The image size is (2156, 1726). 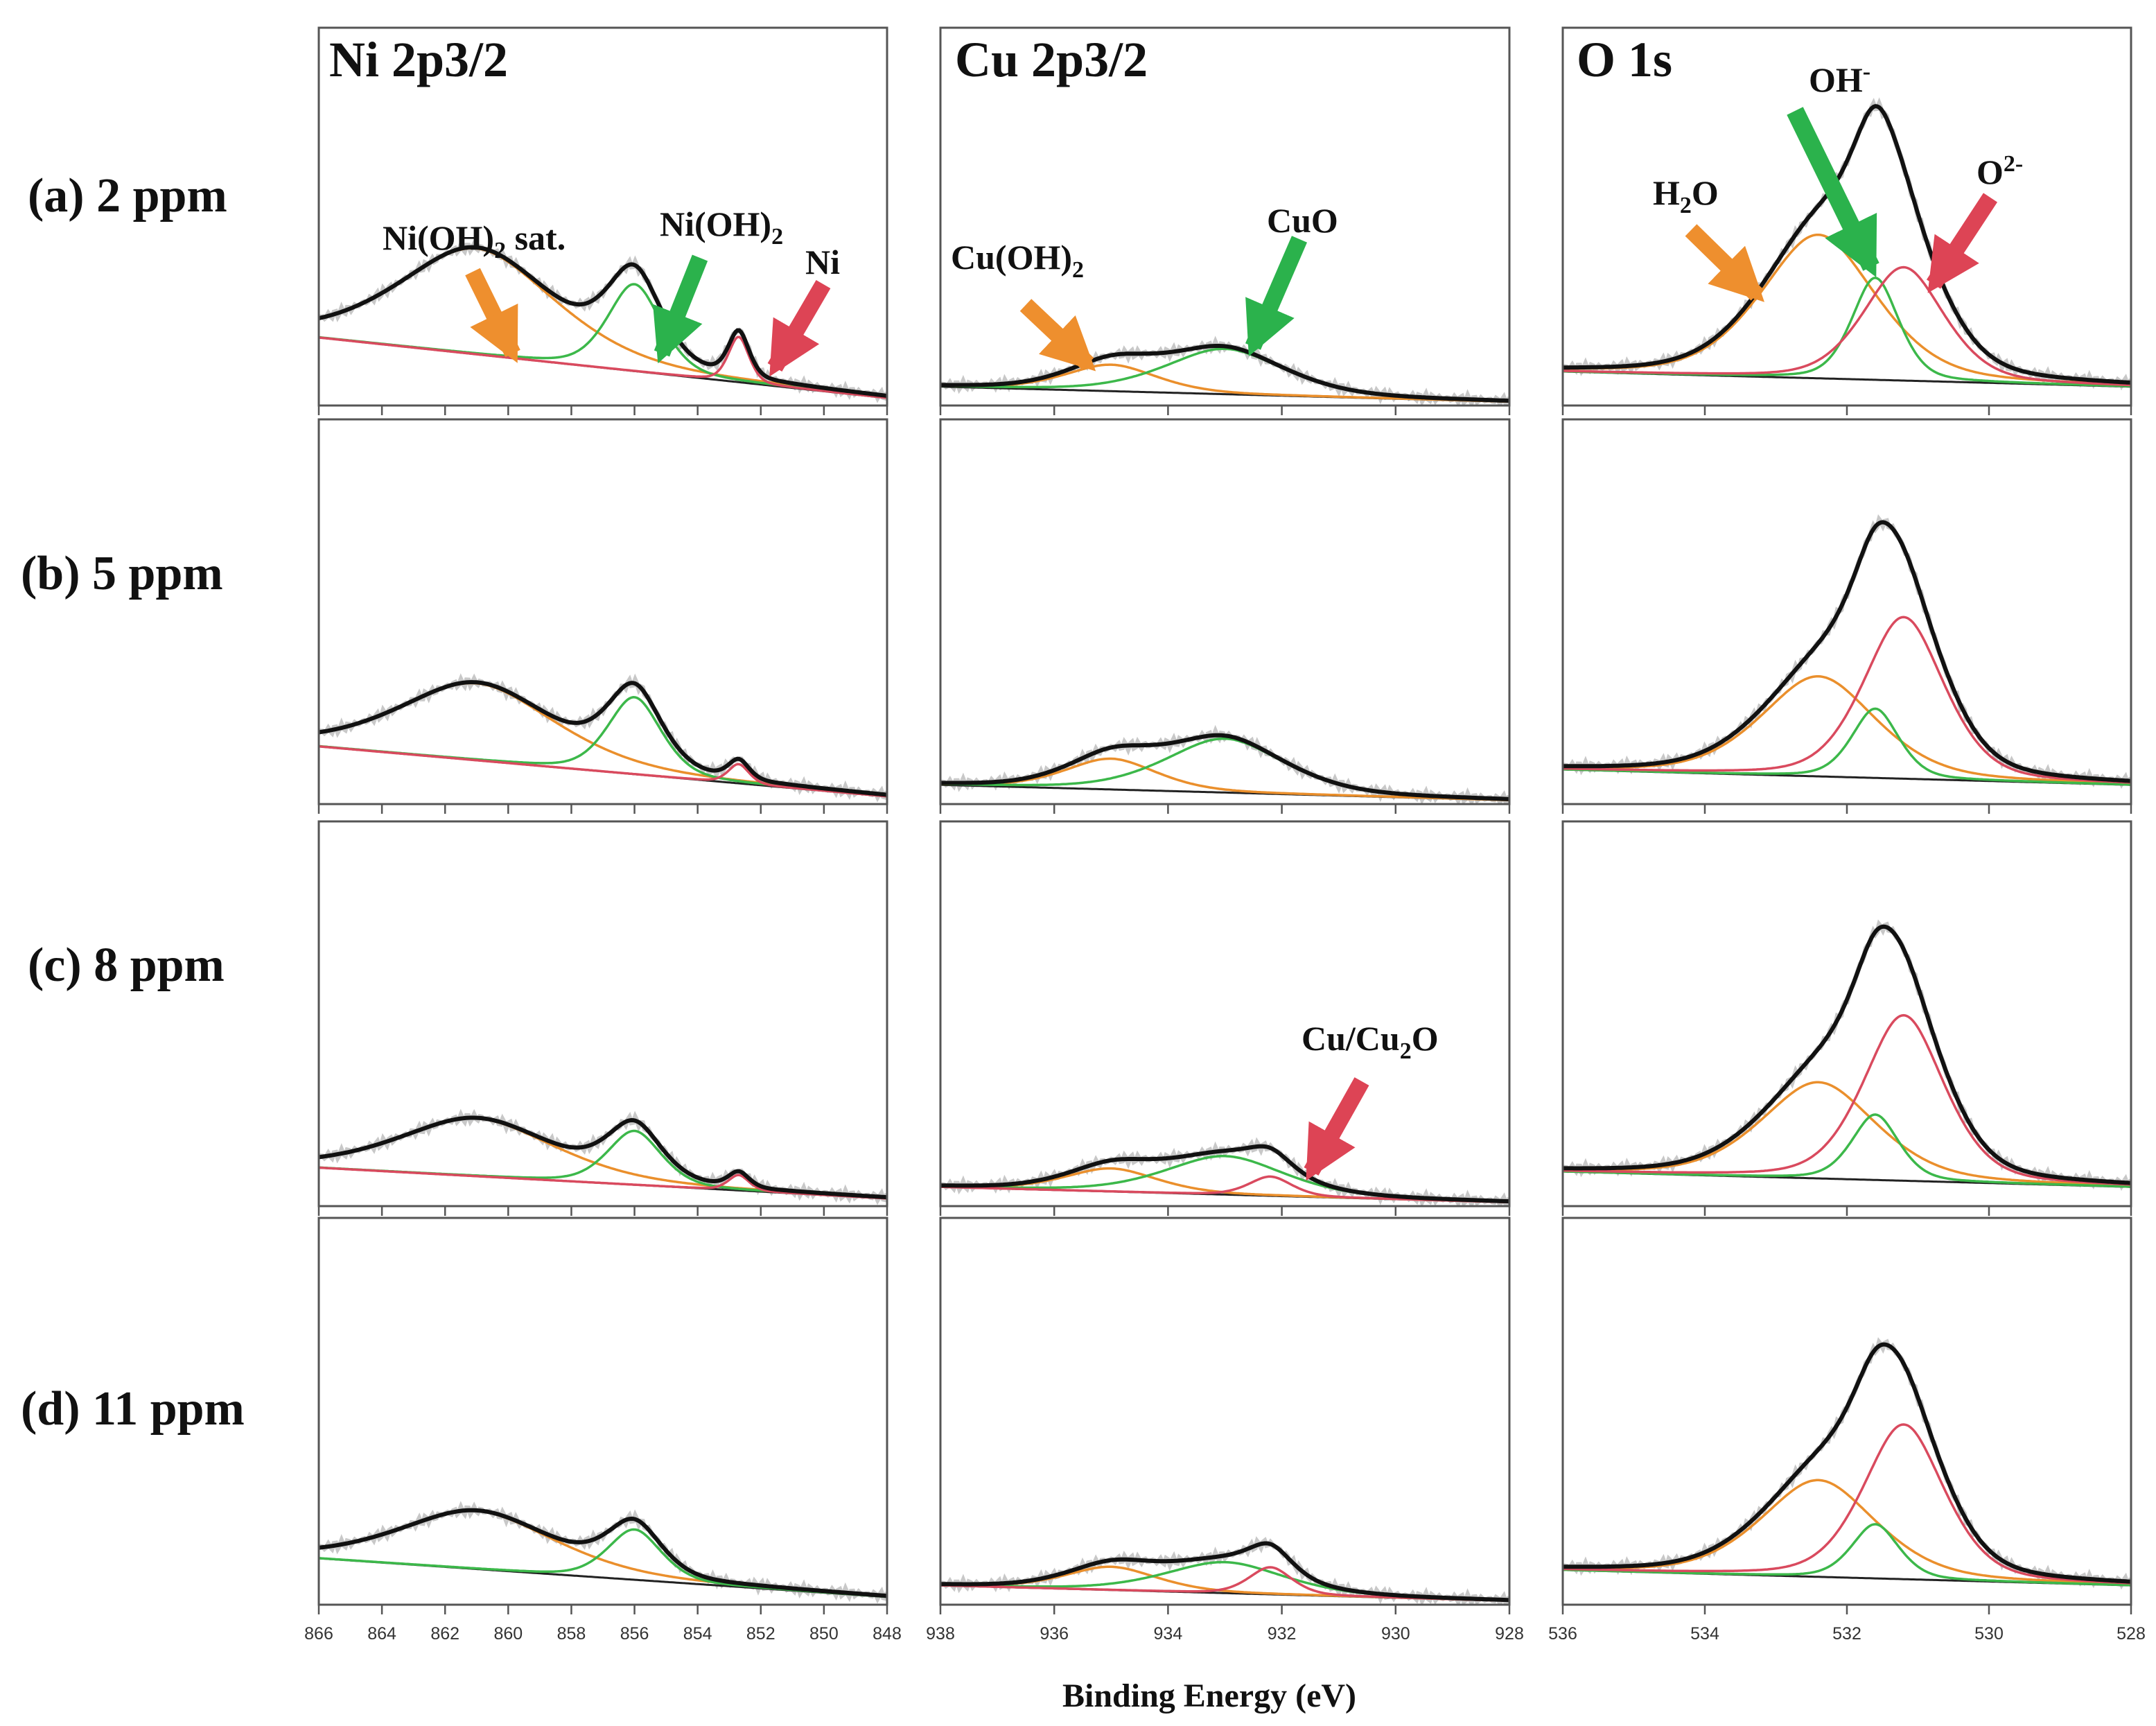 I want to click on label-cuo: CuO, so click(x=1302, y=220).